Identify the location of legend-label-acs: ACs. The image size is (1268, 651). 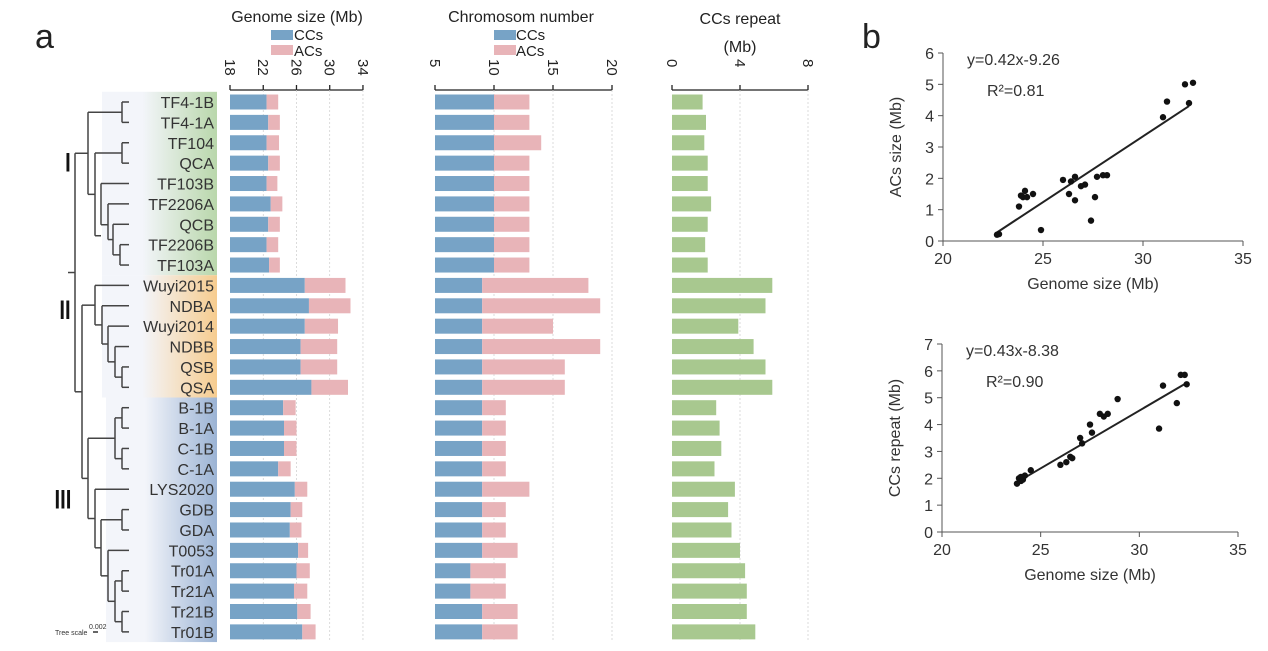
(530, 51).